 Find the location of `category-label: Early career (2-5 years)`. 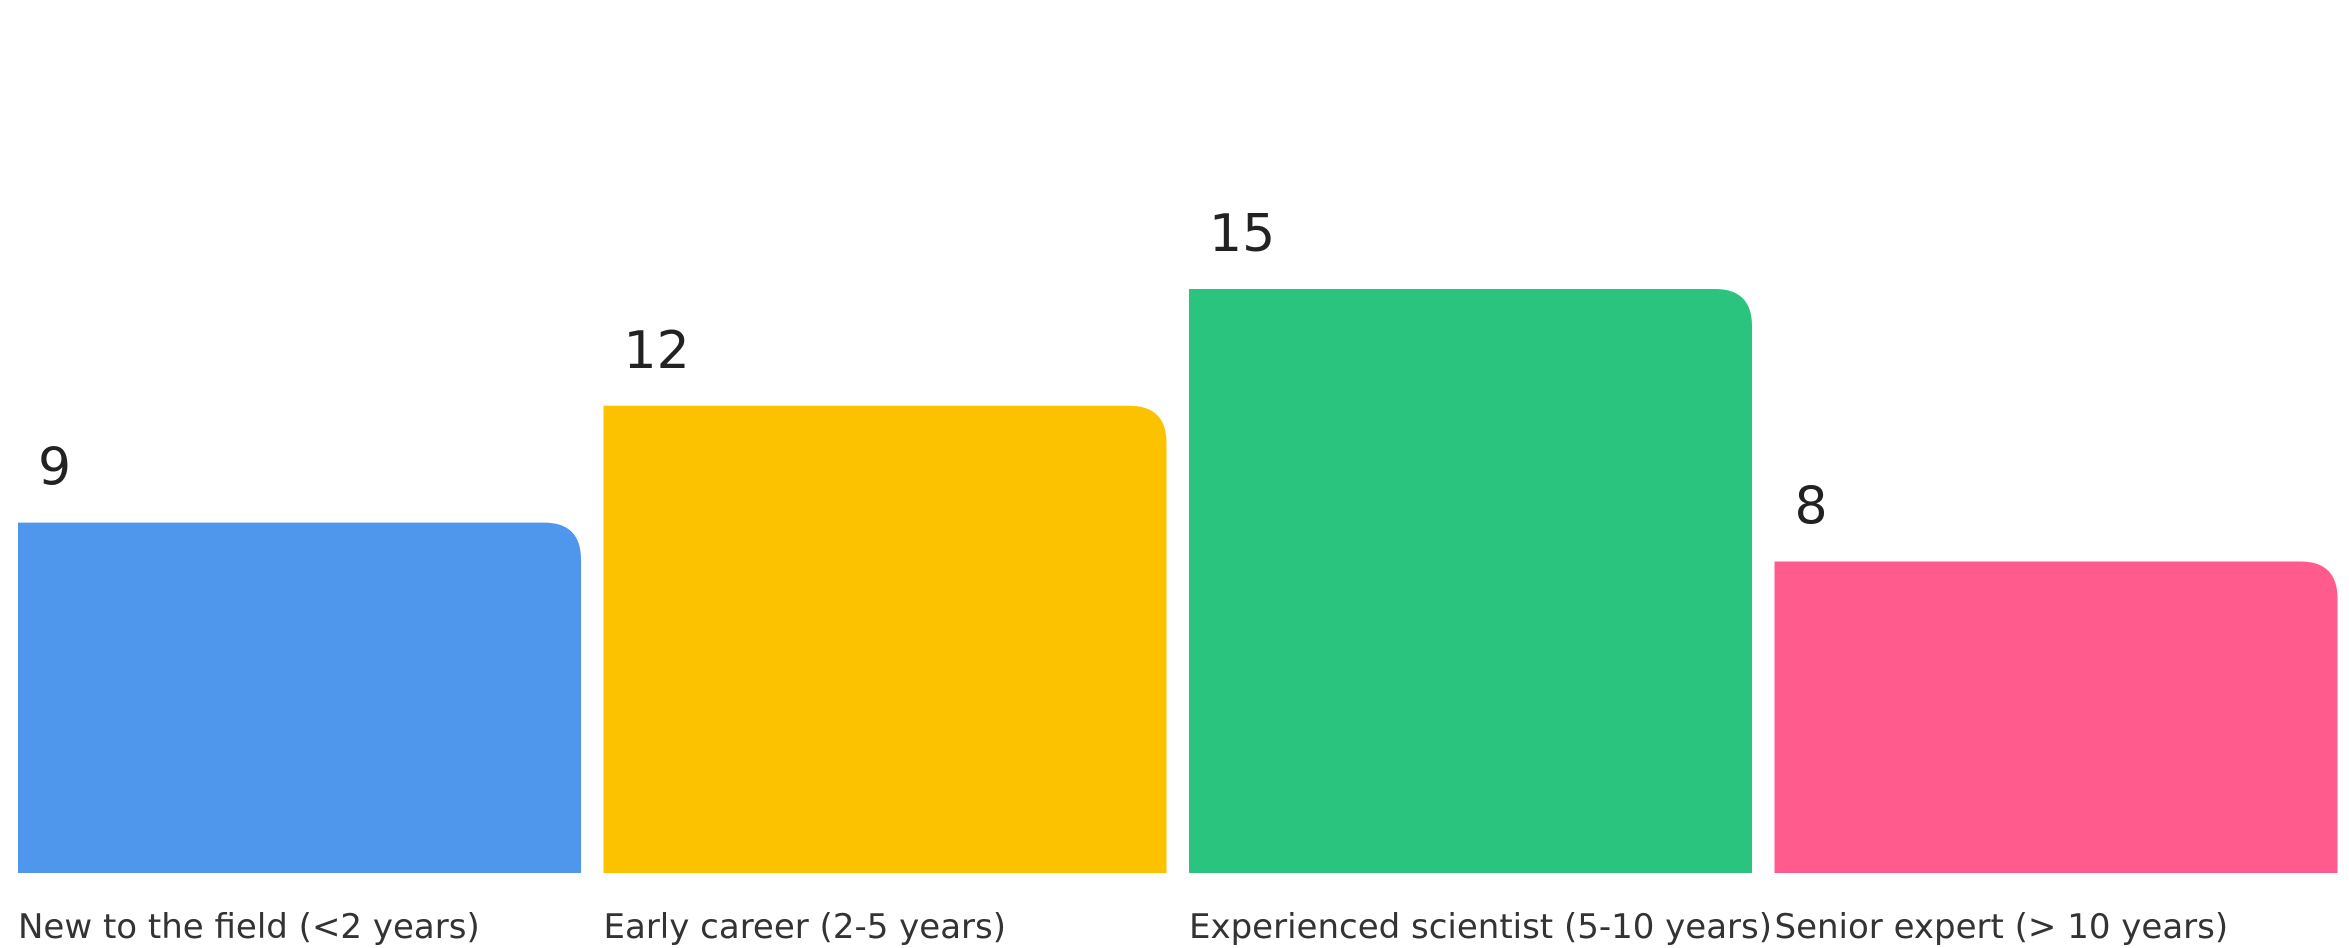

category-label: Early career (2-5 years) is located at coordinates (805, 927).